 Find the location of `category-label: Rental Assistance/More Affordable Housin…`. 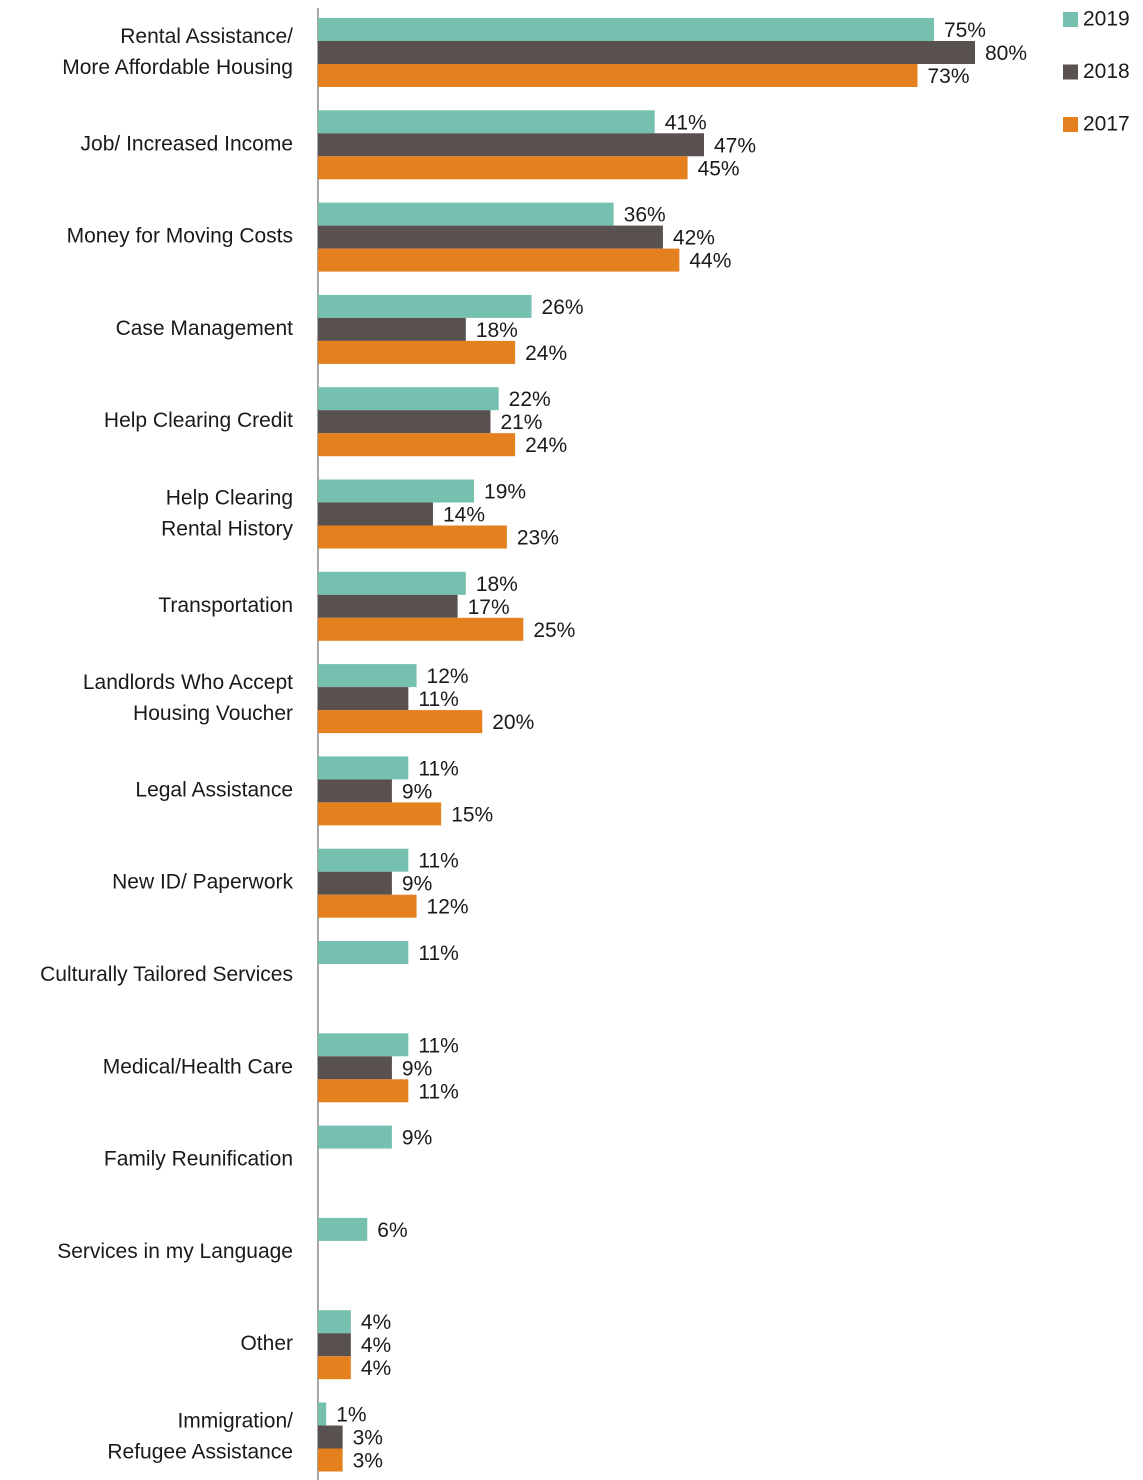

category-label: Rental Assistance/More Affordable Housin… is located at coordinates (177, 52).